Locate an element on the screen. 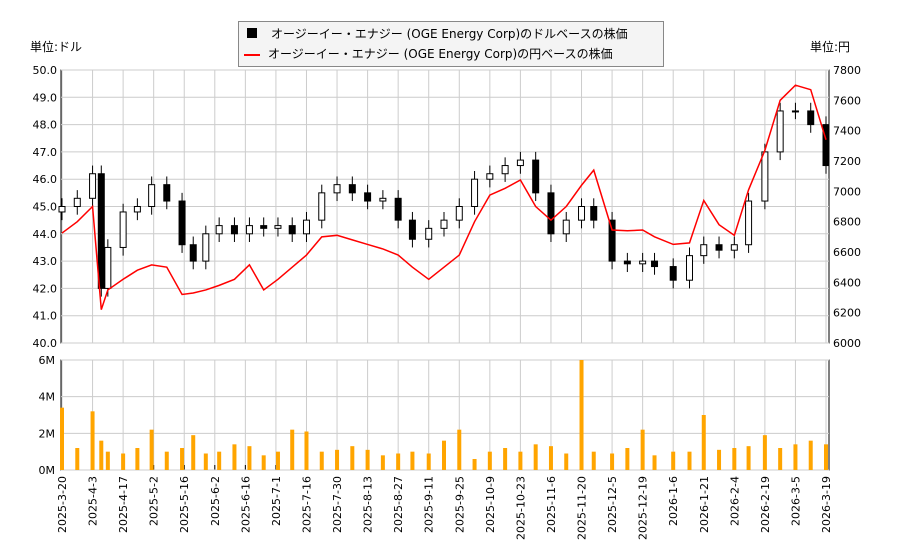 Image resolution: width=900 pixels, height=550 pixels. x-tick-label: 2025-11-6 is located at coordinates (551, 504).